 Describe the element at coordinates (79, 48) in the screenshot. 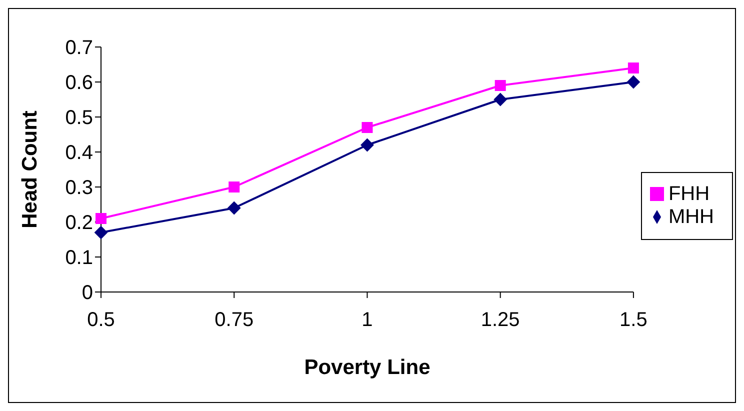

I see `y-tick-label: 0.7` at that location.